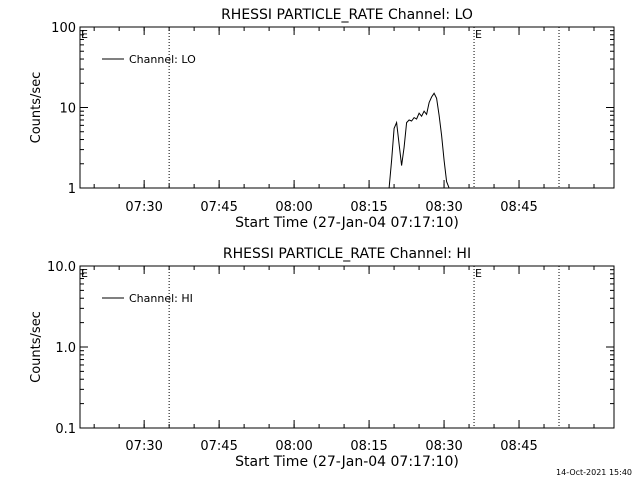 The height and width of the screenshot is (480, 640). I want to click on legend-label: Channel: HI, so click(161, 298).